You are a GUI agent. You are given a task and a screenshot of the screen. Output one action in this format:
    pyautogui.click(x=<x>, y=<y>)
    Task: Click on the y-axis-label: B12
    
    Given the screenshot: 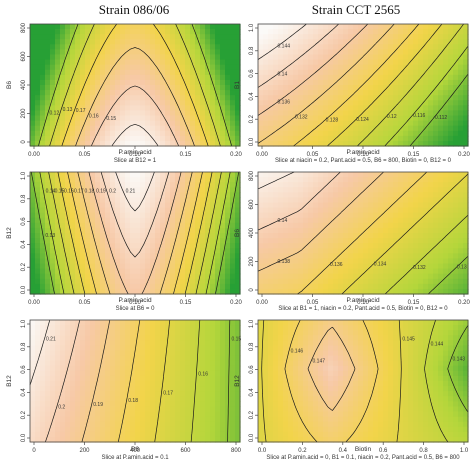 What is the action you would take?
    pyautogui.click(x=9, y=233)
    